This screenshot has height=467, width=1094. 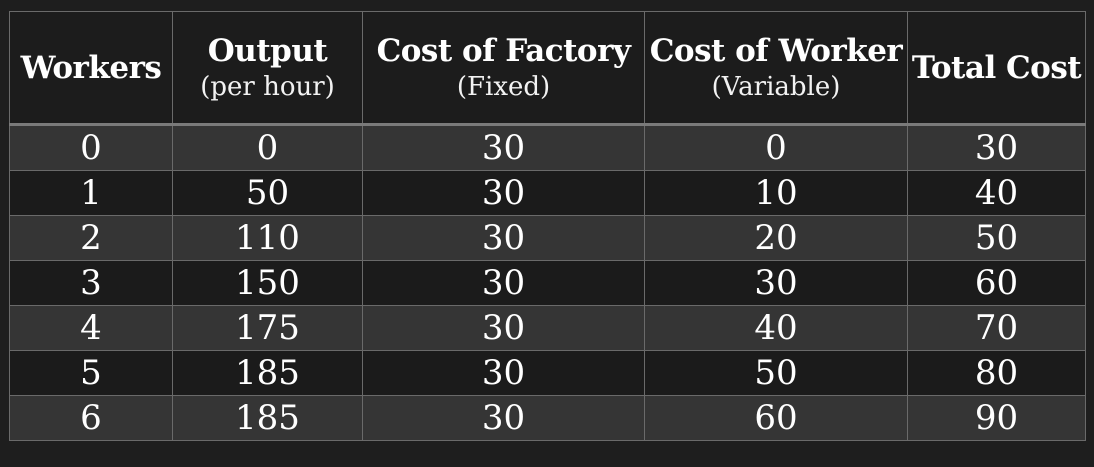 What do you see at coordinates (996, 418) in the screenshot?
I see `cell-total-cost: 90` at bounding box center [996, 418].